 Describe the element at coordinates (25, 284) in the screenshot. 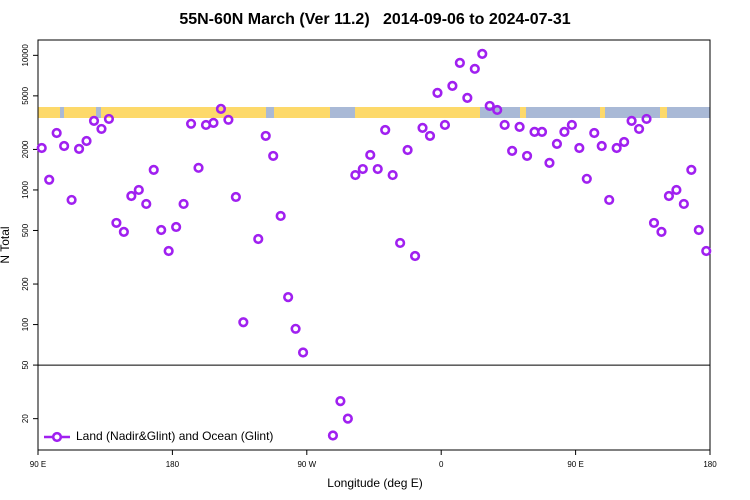

I see `y-tick-label: 200` at that location.